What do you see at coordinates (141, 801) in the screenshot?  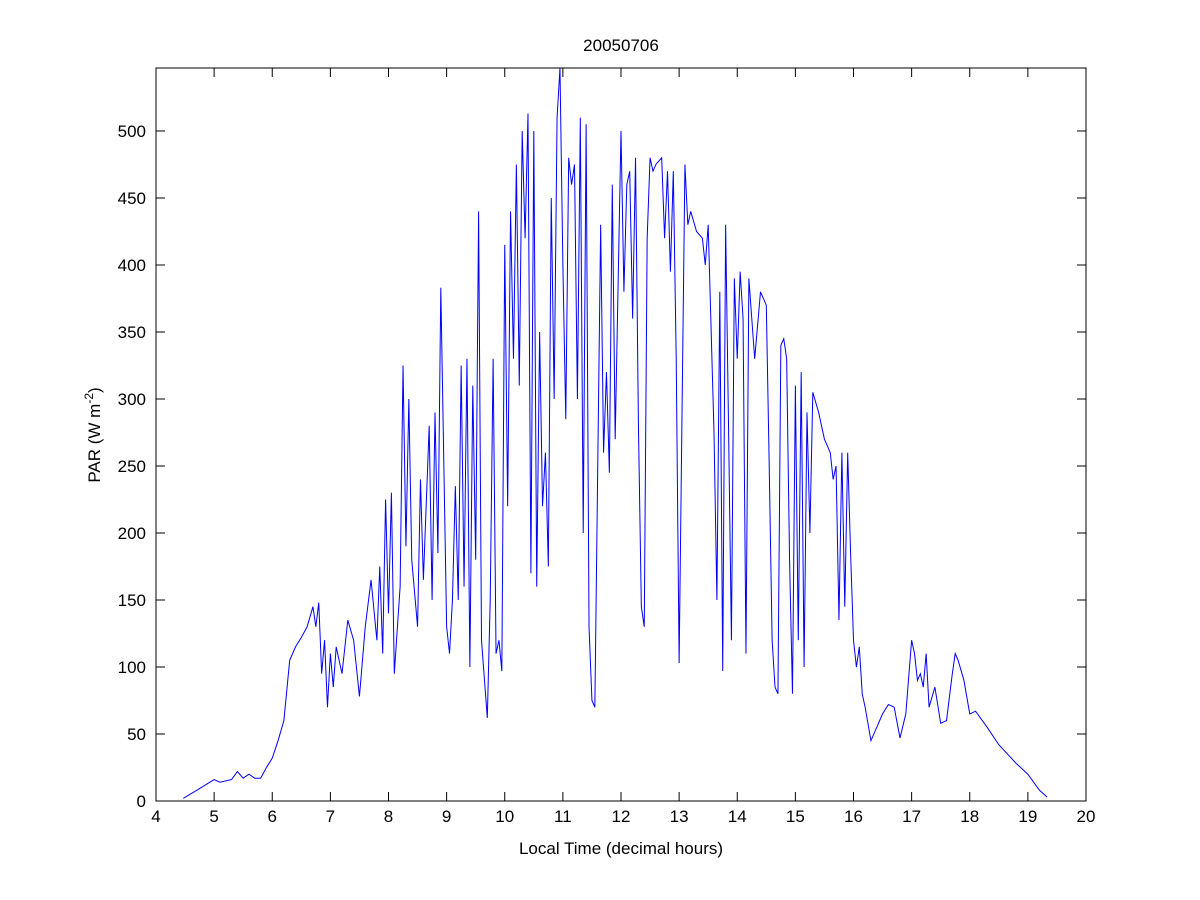 I see `y-tick-label: 0` at bounding box center [141, 801].